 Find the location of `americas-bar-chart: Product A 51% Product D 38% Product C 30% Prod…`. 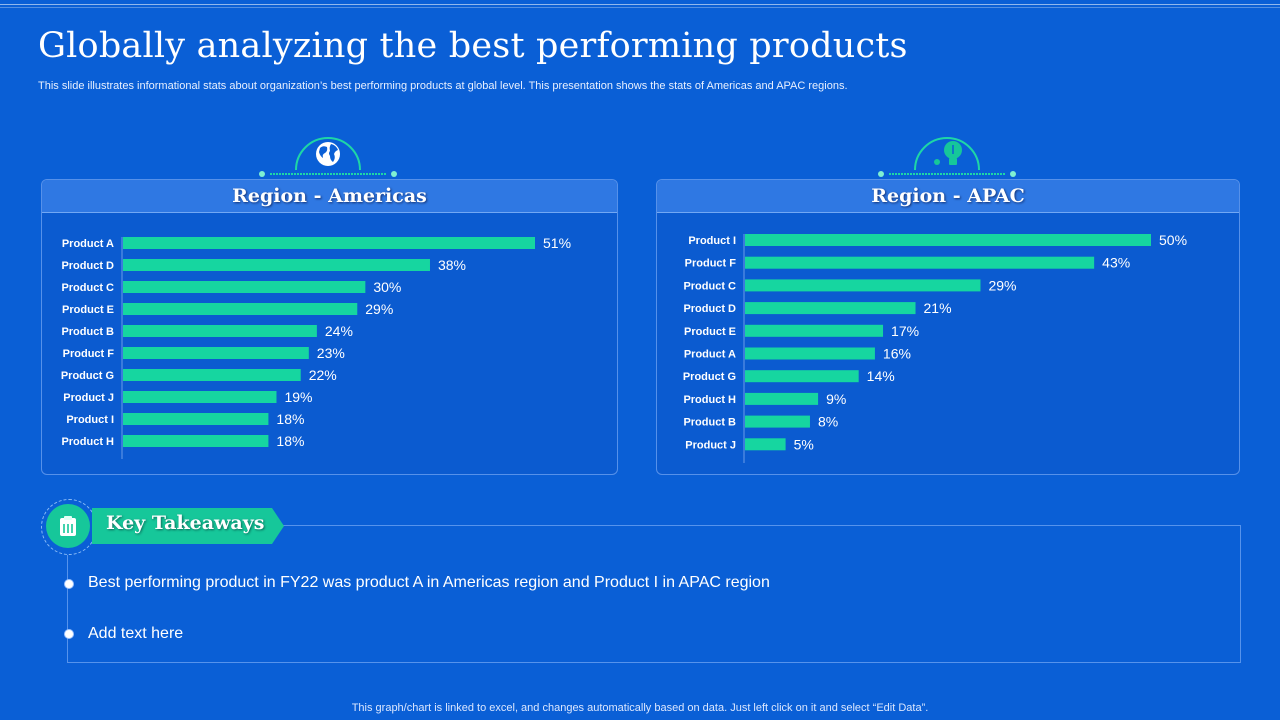

americas-bar-chart: Product A 51% Product D 38% Product C 30% Prod… is located at coordinates (316, 347).